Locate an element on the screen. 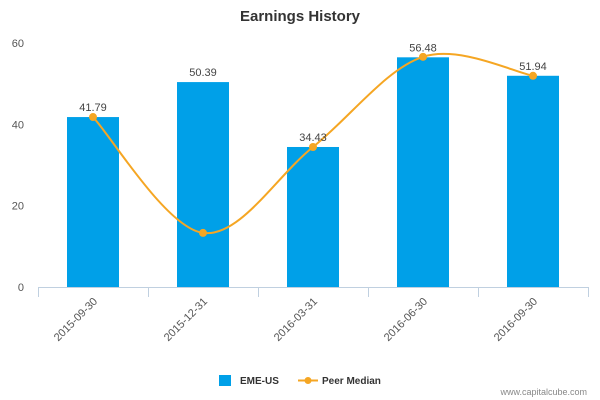 This screenshot has height=400, width=600. x-tick-label: 2016-03-31 is located at coordinates (296, 320).